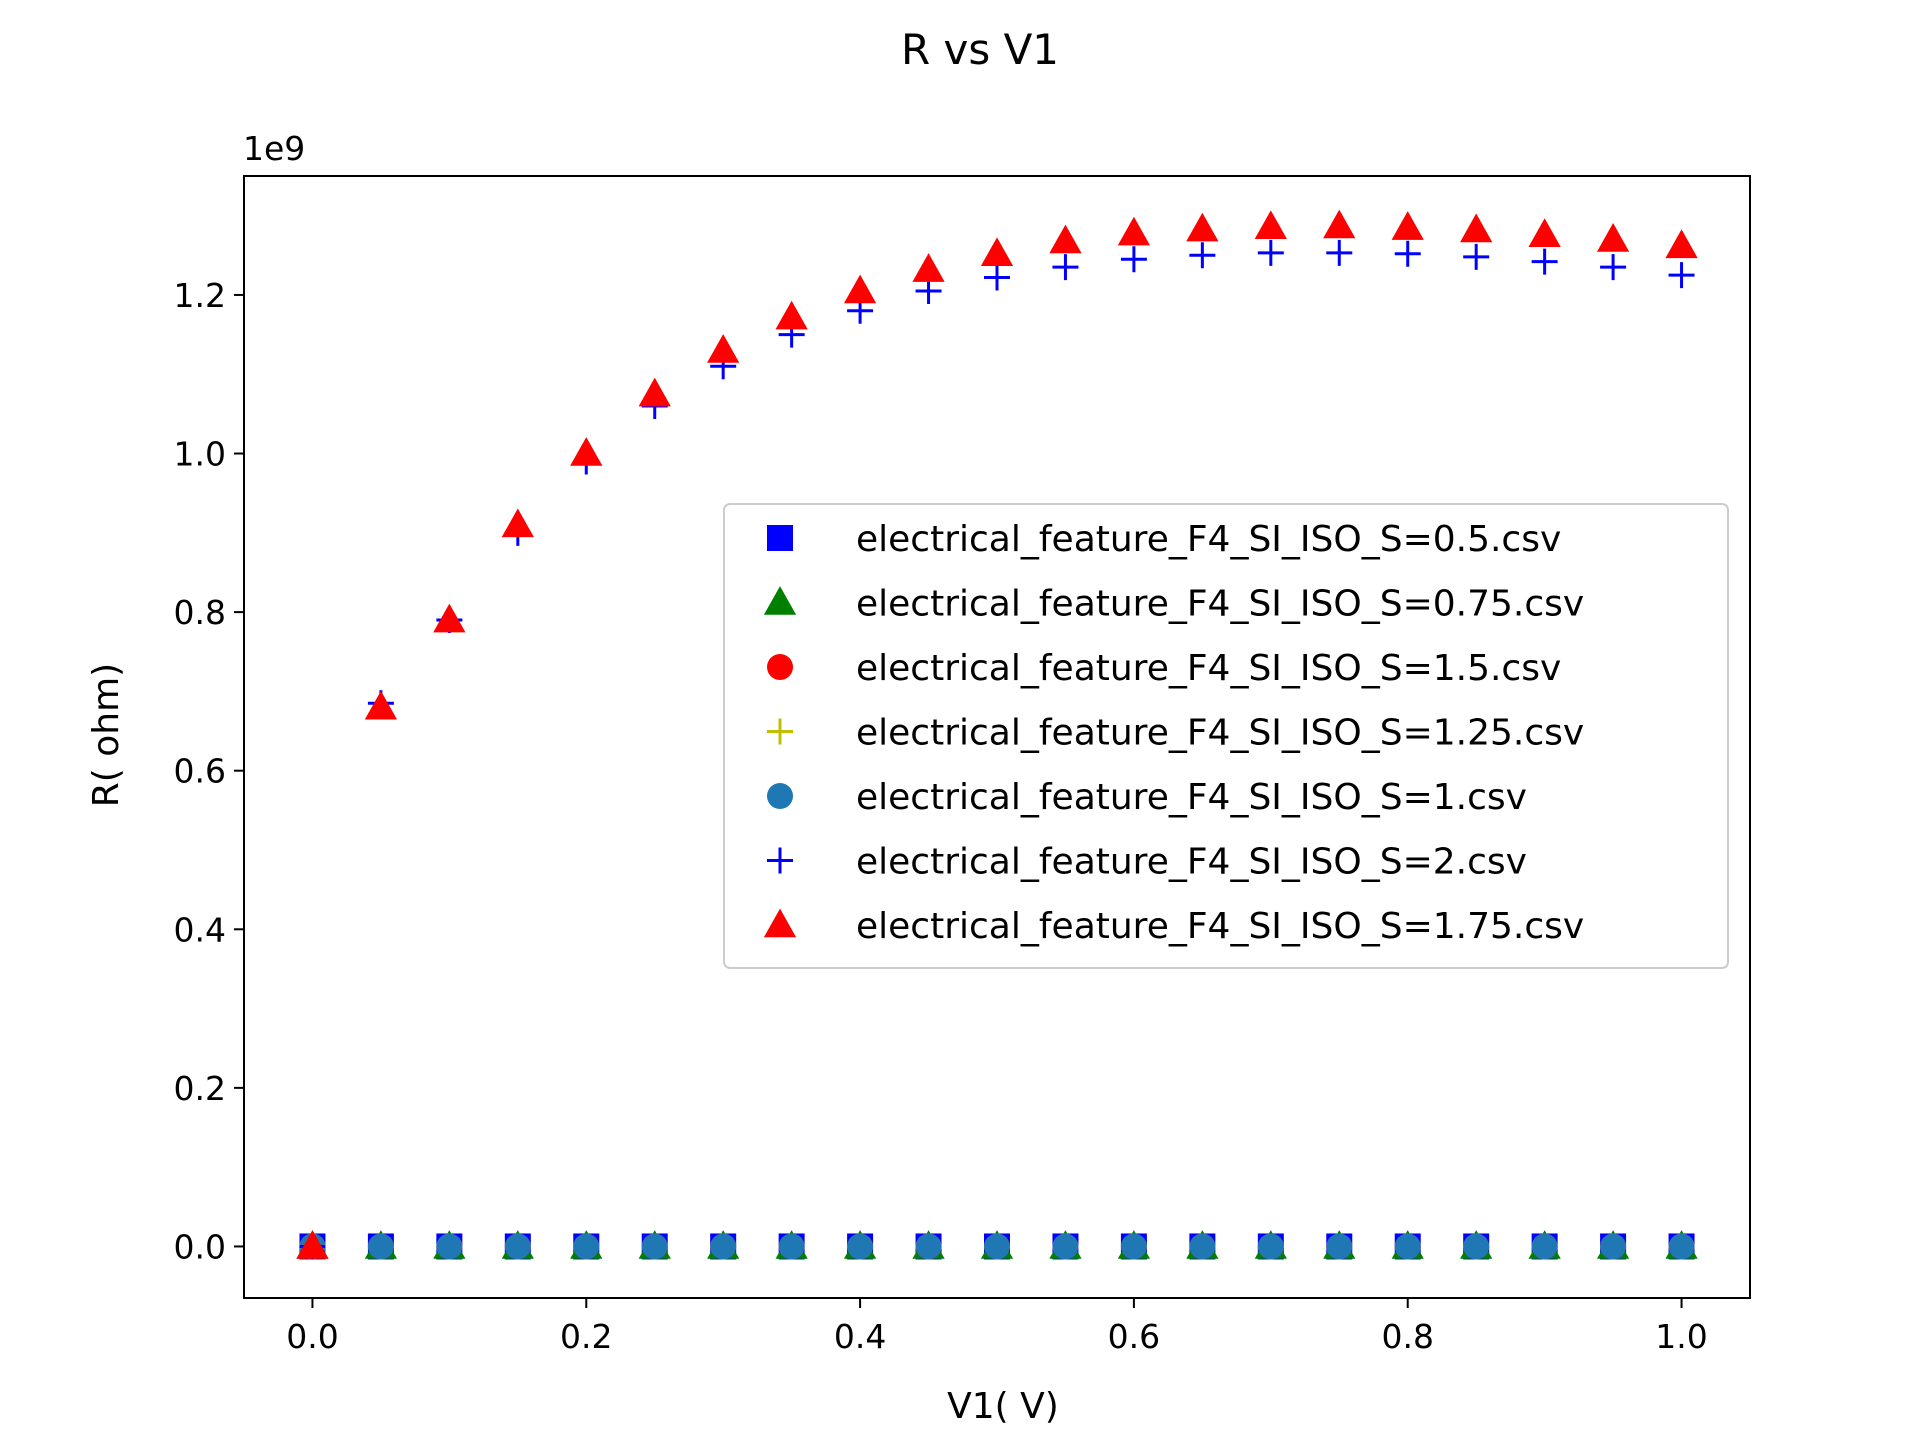 This screenshot has height=1440, width=1920. I want to click on y-tick-label: 1.0, so click(200, 454).